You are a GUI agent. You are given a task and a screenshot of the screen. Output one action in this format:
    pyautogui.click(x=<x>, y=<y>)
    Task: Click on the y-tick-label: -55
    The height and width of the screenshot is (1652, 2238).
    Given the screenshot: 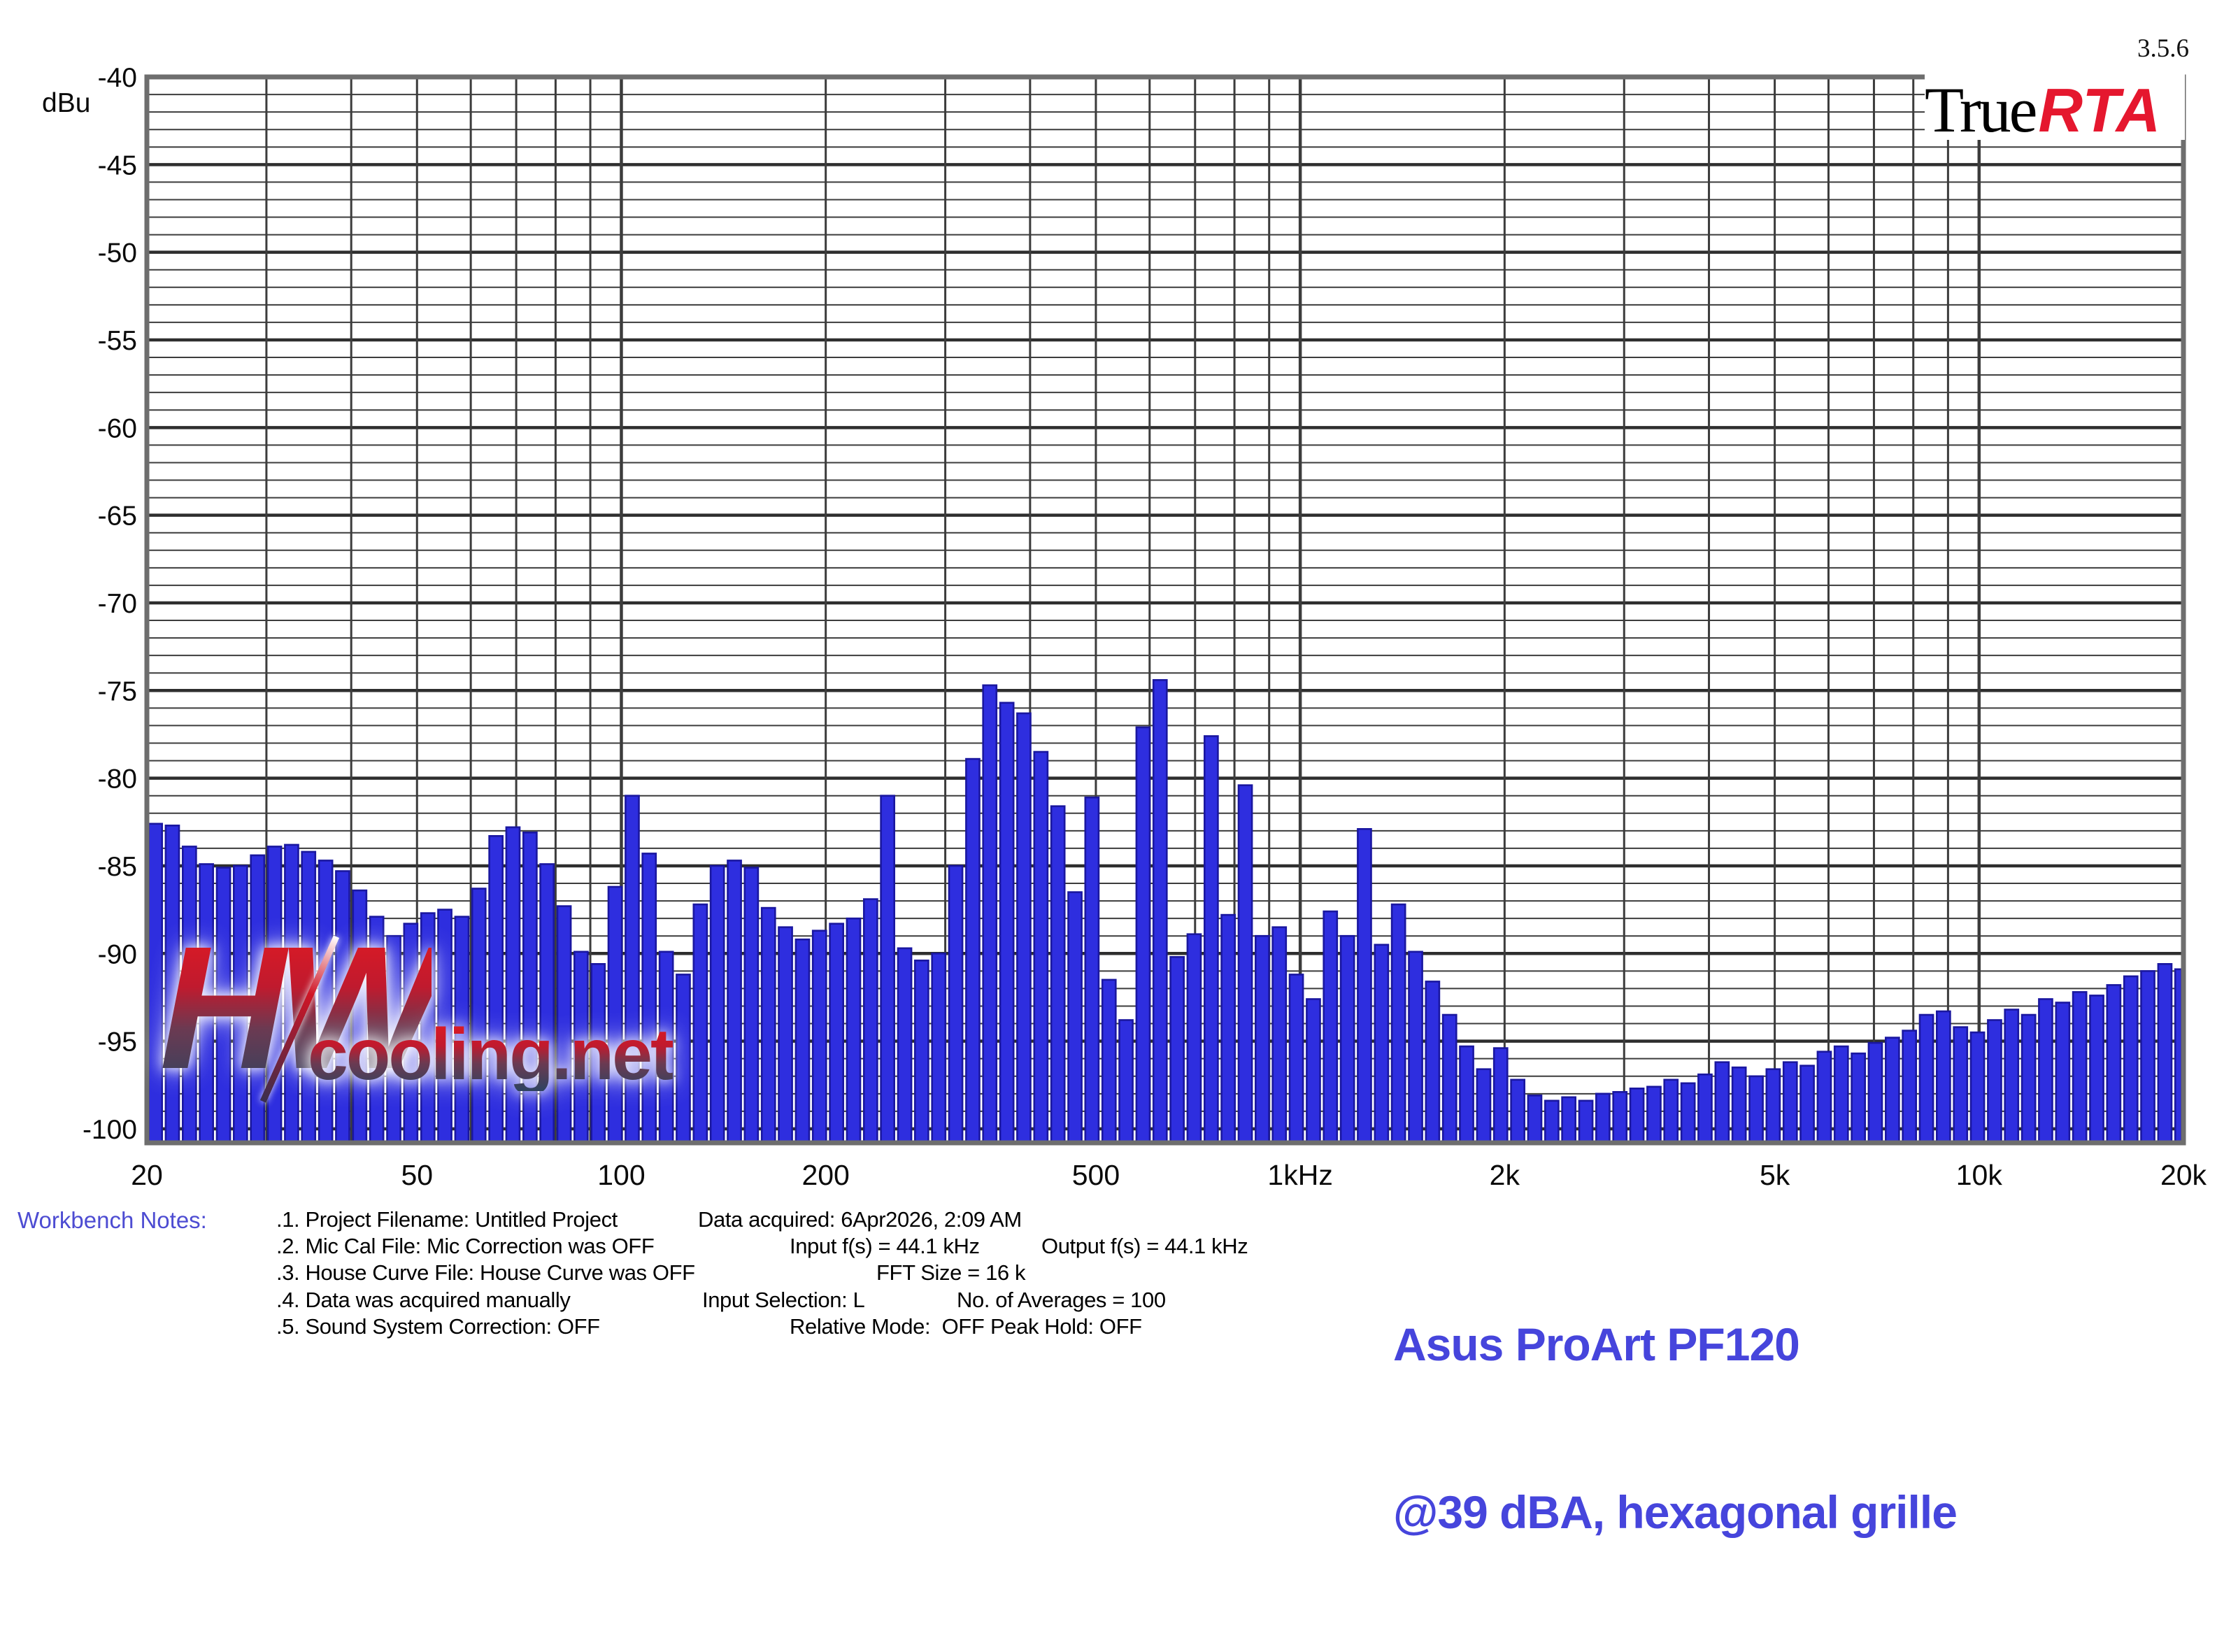 What is the action you would take?
    pyautogui.click(x=117, y=341)
    